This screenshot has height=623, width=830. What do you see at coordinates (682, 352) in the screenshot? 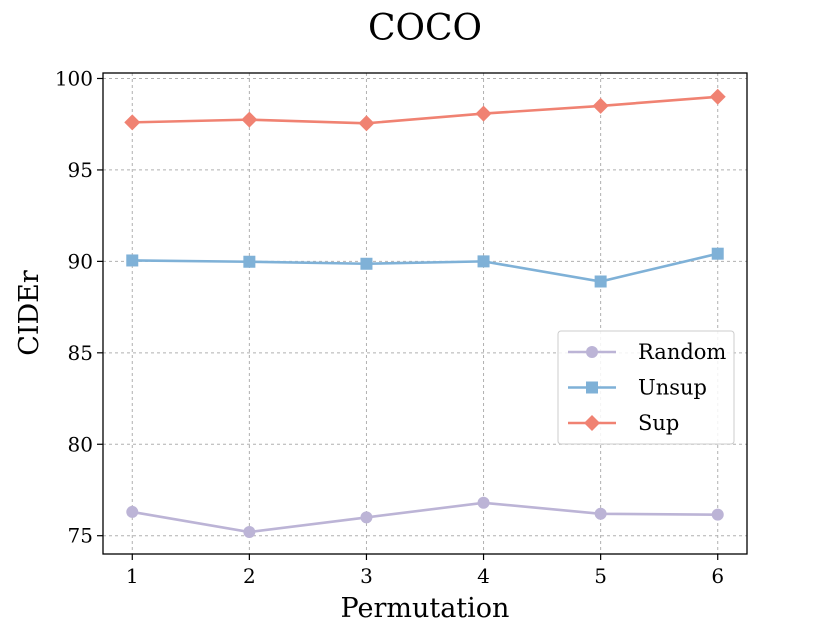
I see `legend-label-random: Random` at bounding box center [682, 352].